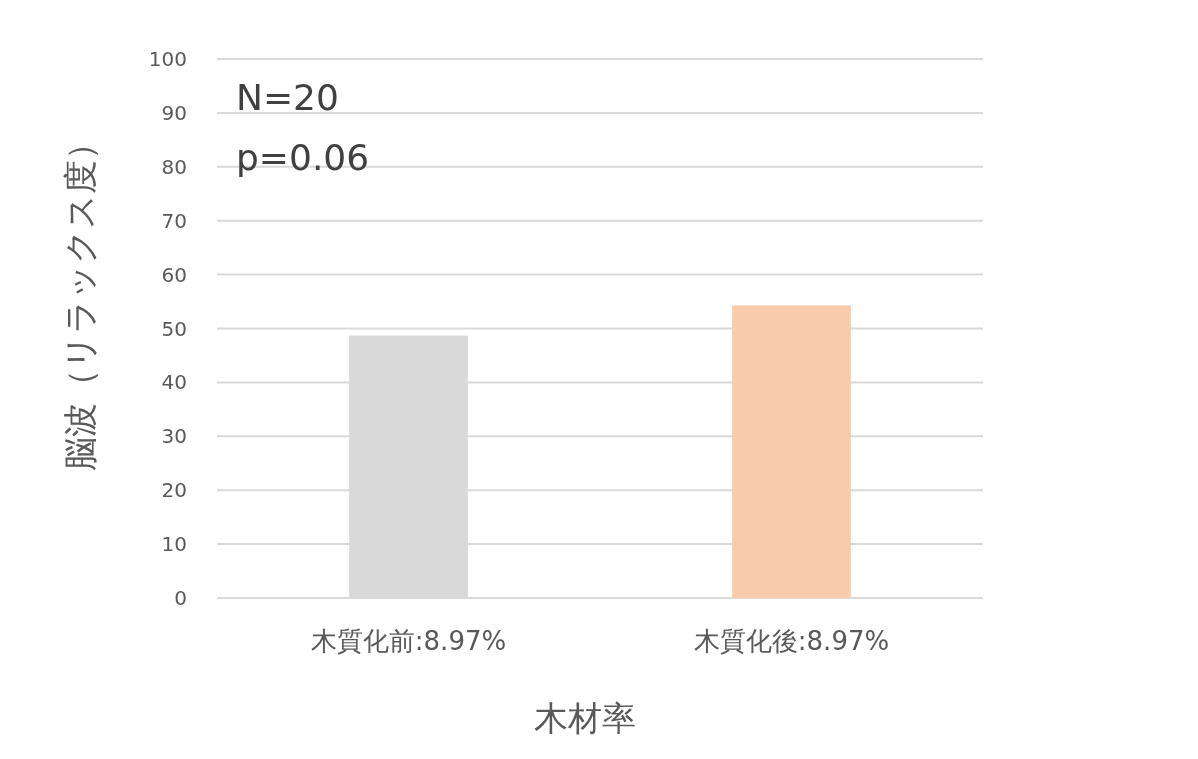  I want to click on x-tick-label: 木質化後:8.97%, so click(791, 641).